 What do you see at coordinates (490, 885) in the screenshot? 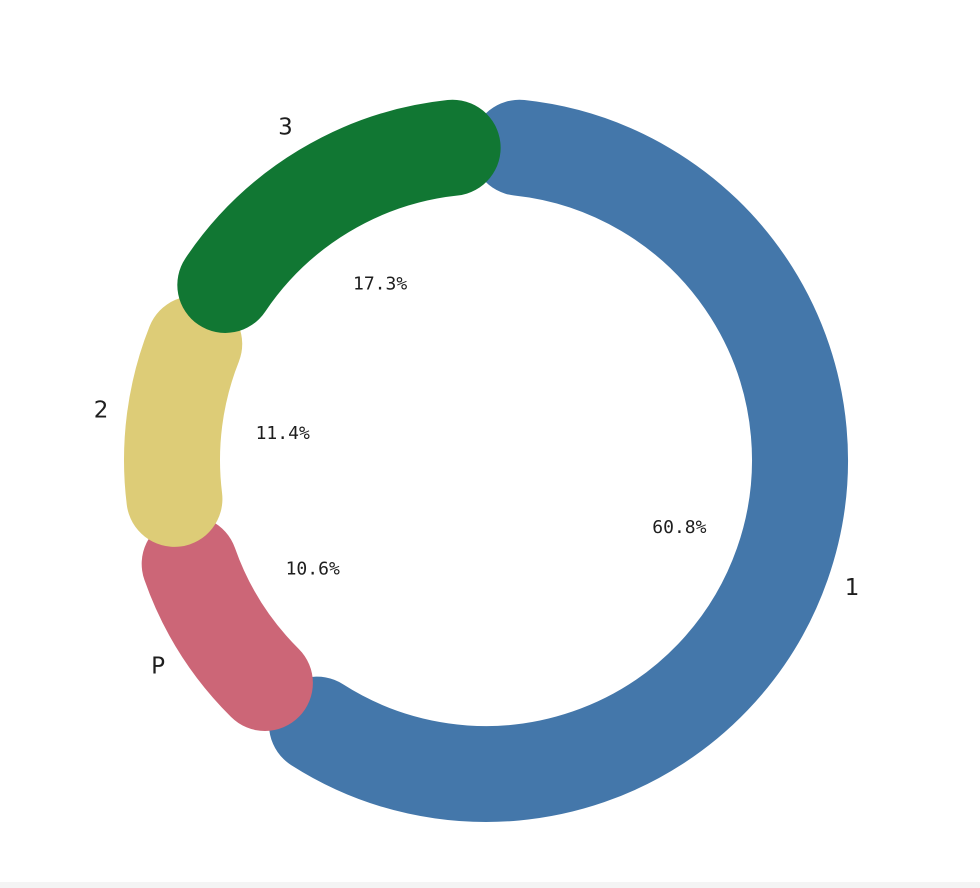
I see `bottom-strip` at bounding box center [490, 885].